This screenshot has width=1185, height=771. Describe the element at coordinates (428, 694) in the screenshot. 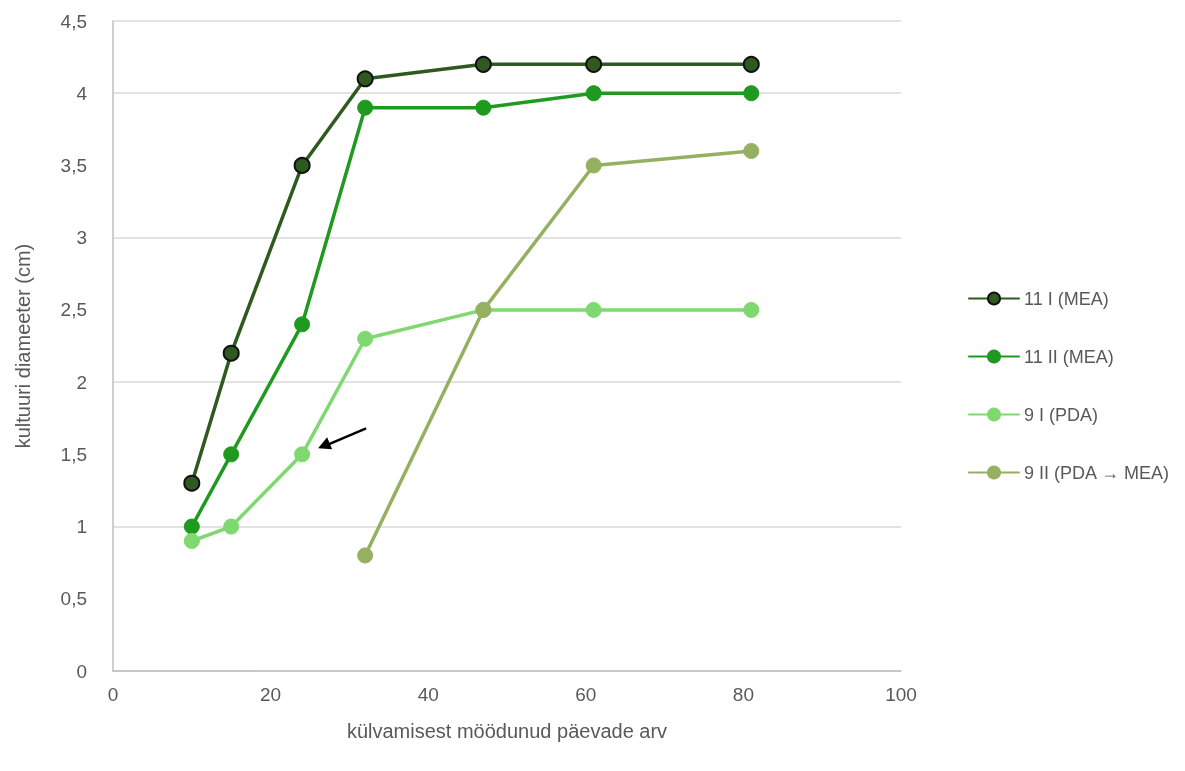

I see `x-tick-label: 40` at that location.